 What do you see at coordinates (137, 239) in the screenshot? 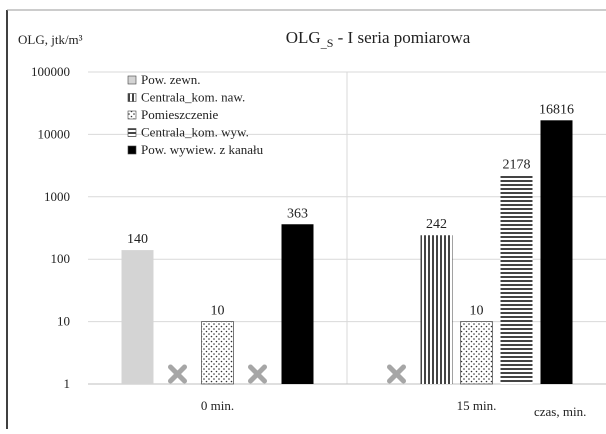
I see `data-label: 140` at bounding box center [137, 239].